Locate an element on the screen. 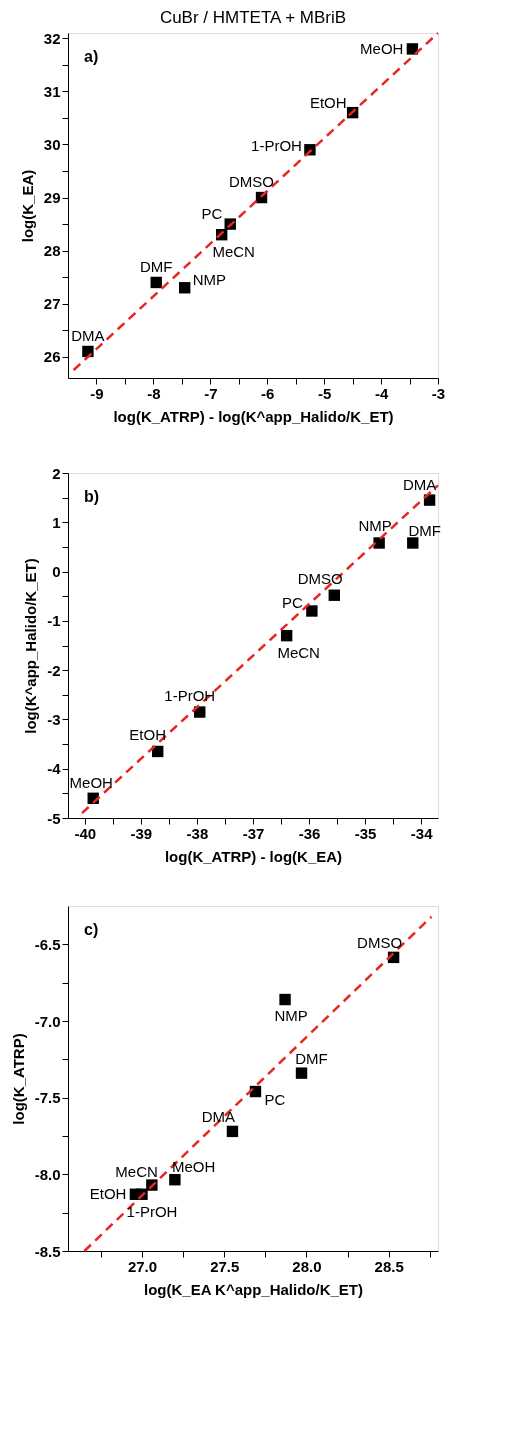  x-axis-title: log(K_ATRP) - log(K_EA) is located at coordinates (253, 856).